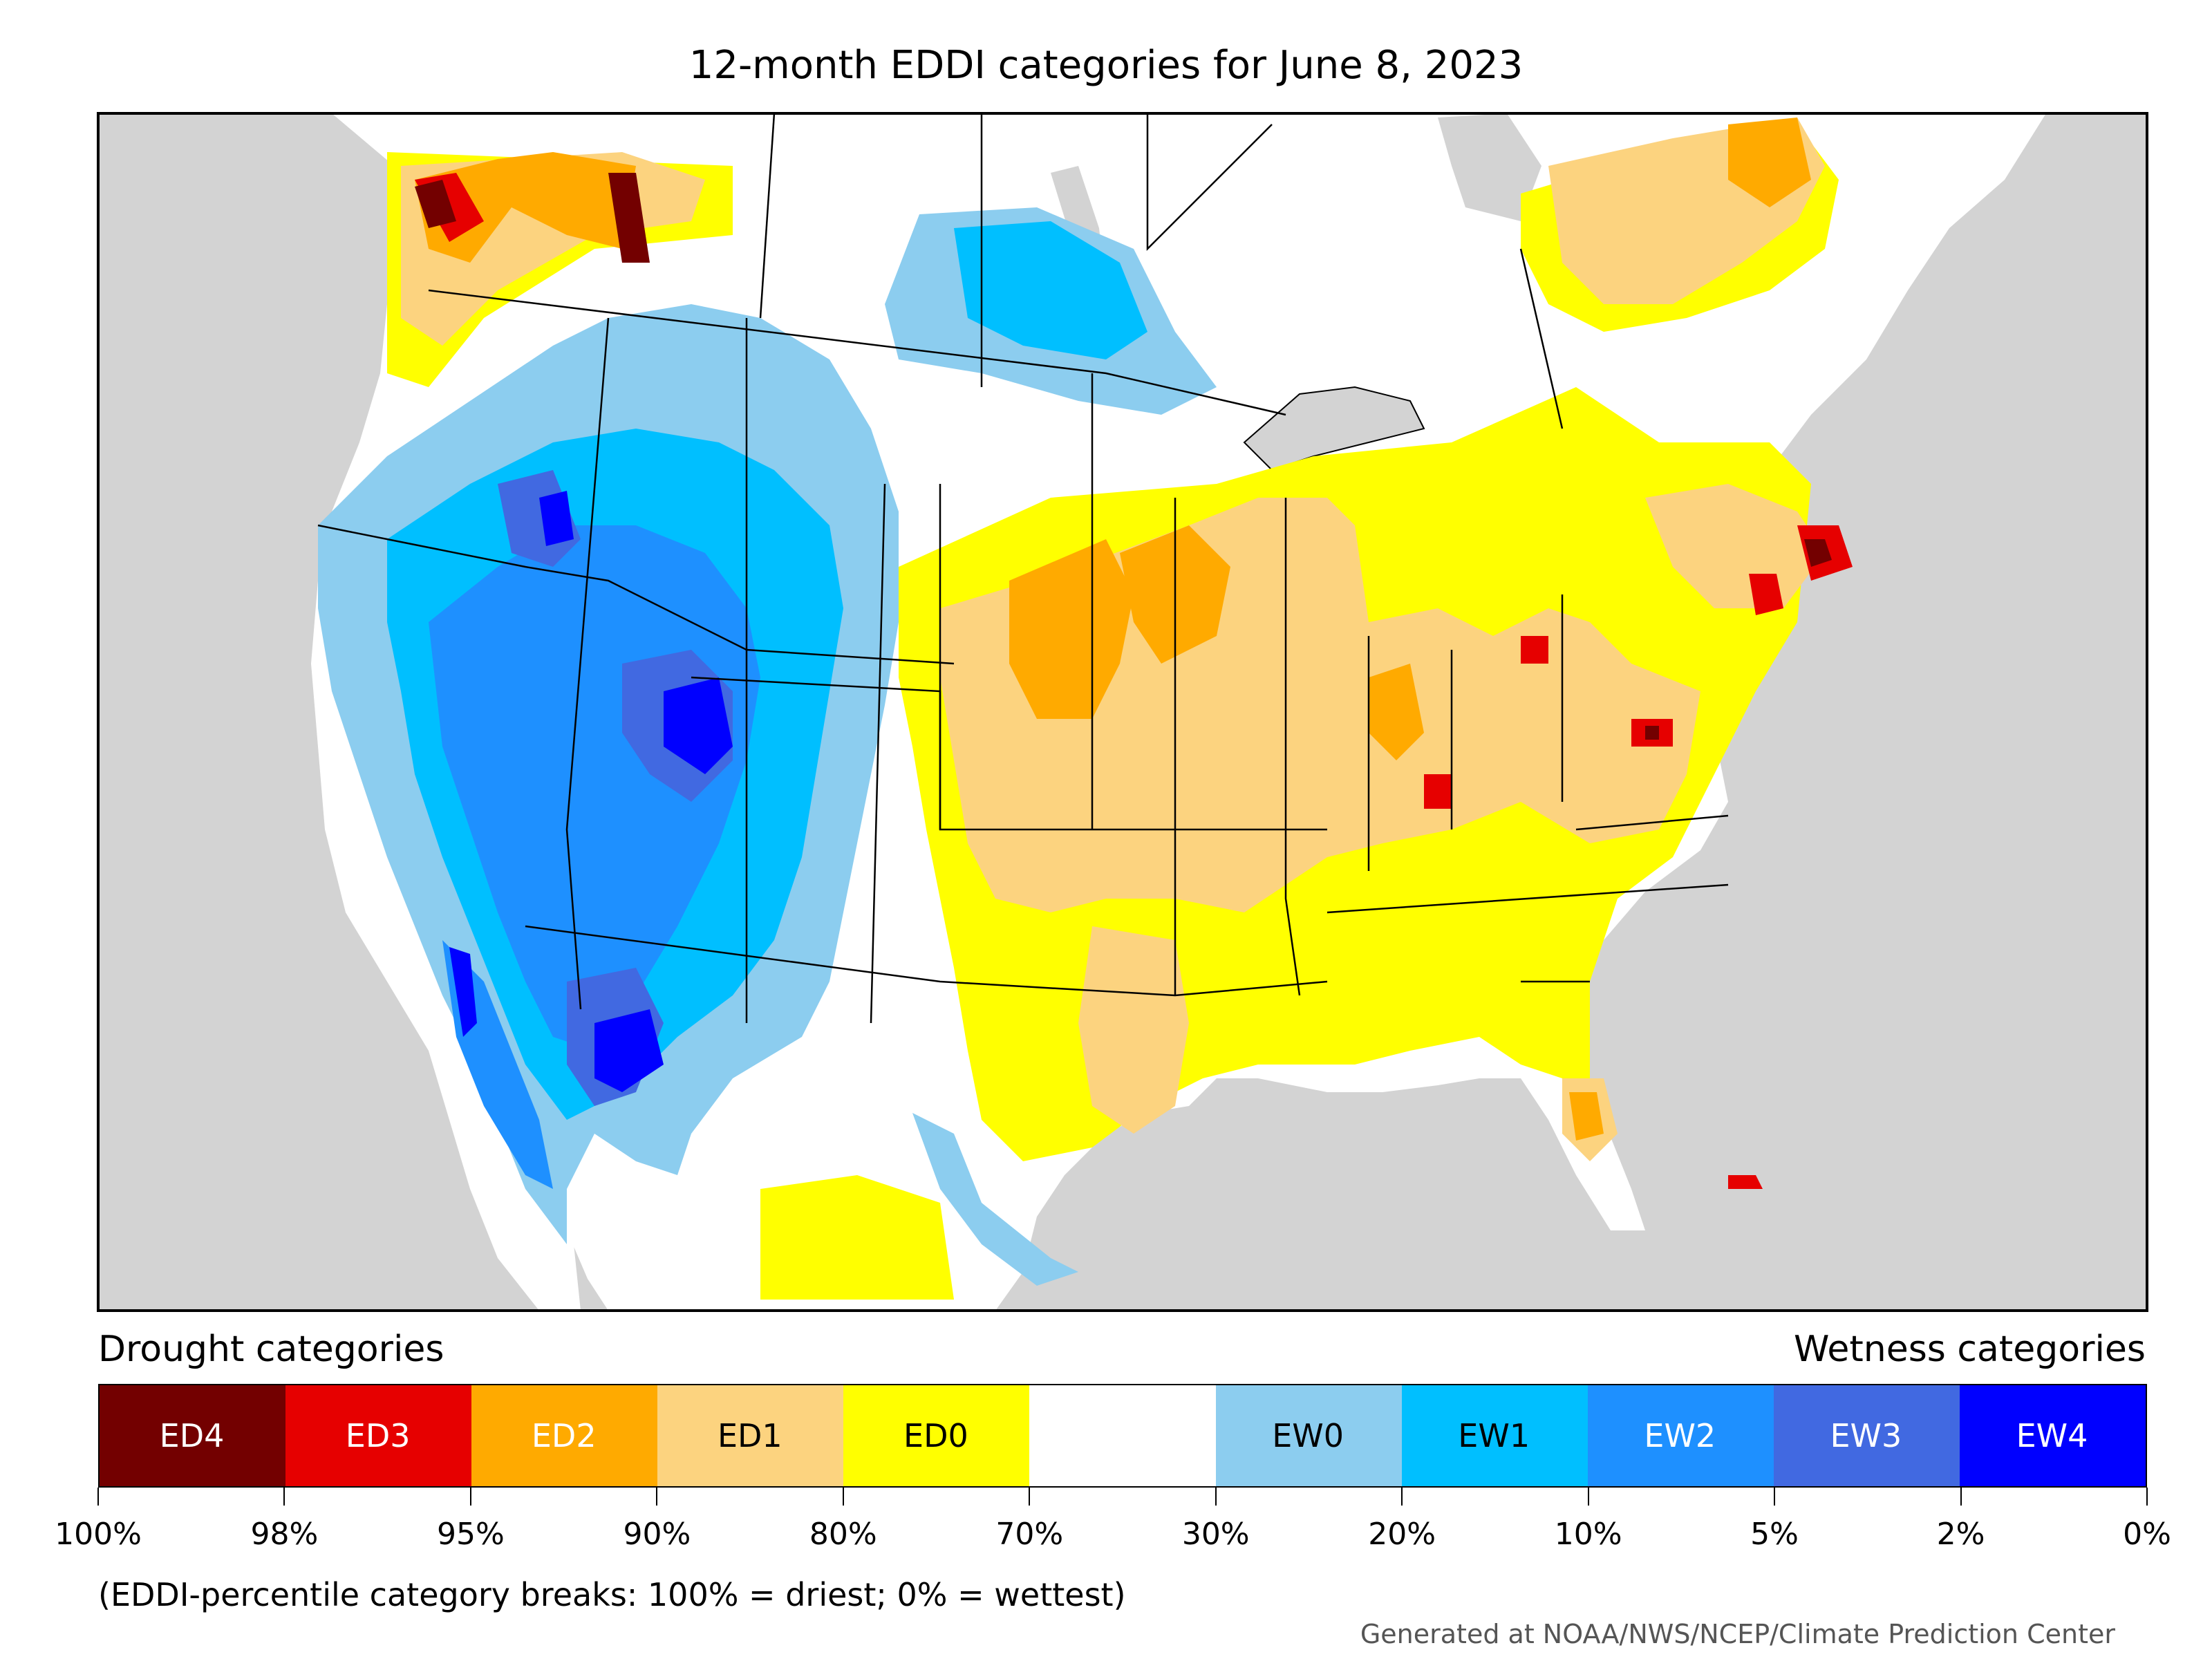 The height and width of the screenshot is (1659, 2212). What do you see at coordinates (1050, 290) in the screenshot?
I see `region-ew1-canada` at bounding box center [1050, 290].